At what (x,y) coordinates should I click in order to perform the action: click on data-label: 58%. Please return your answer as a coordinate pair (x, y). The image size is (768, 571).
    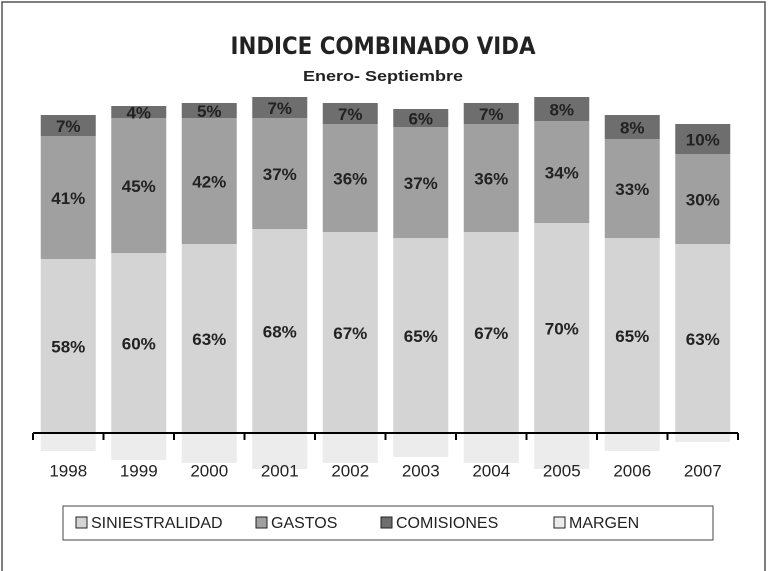
    Looking at the image, I should click on (68, 346).